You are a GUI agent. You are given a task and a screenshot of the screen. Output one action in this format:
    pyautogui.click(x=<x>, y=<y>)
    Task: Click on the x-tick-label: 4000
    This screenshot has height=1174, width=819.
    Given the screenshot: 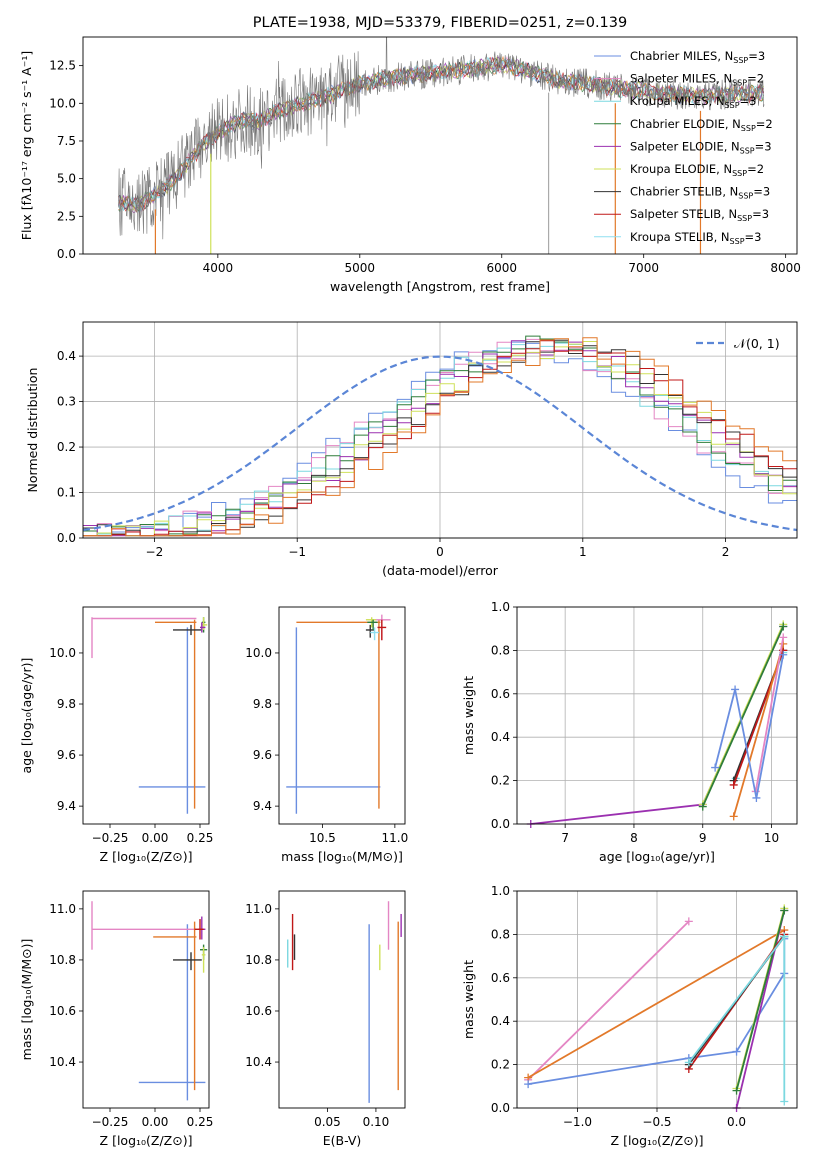 What is the action you would take?
    pyautogui.click(x=218, y=268)
    